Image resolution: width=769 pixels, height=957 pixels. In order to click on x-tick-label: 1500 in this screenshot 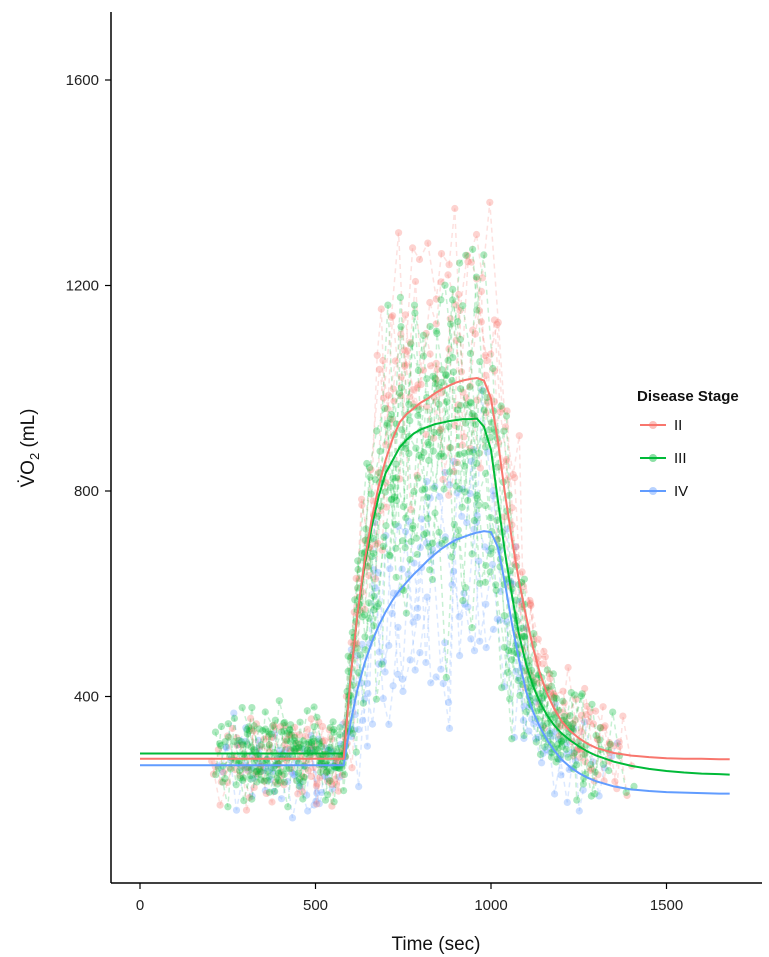, I will do `click(666, 905)`.